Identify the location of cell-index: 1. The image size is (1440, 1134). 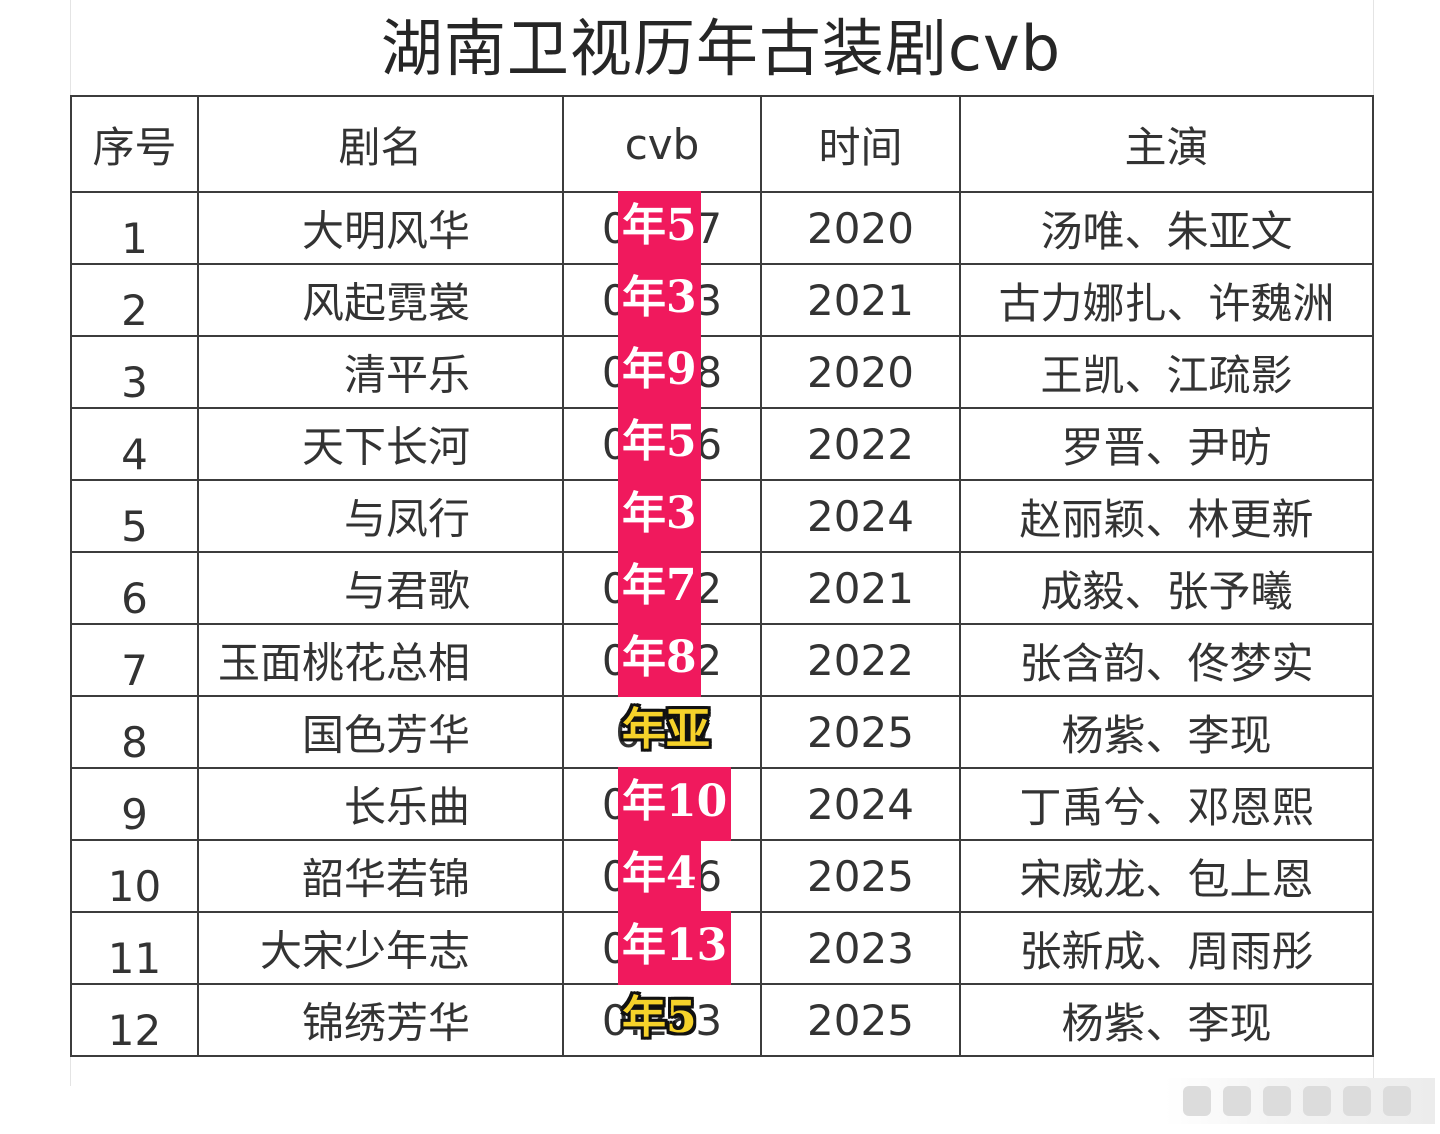
(134, 228).